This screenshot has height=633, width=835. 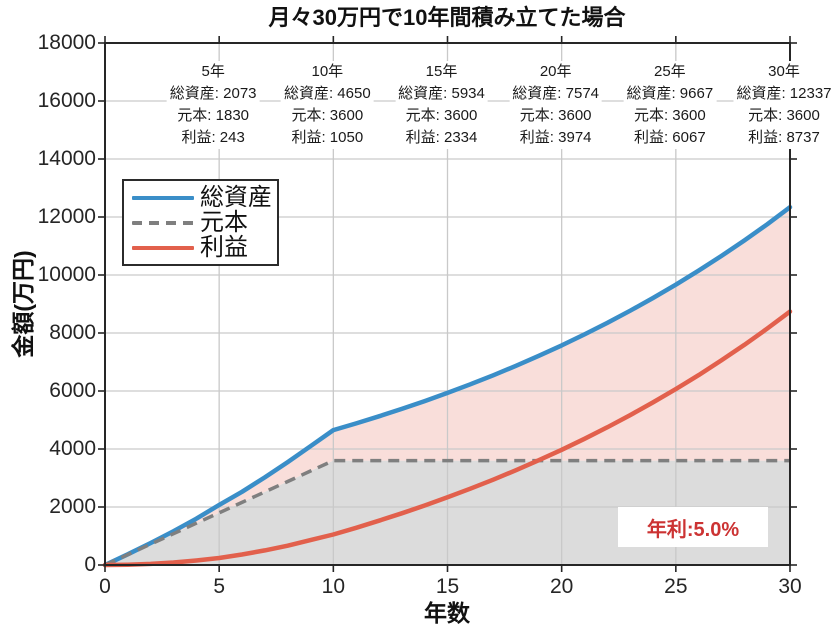 What do you see at coordinates (236, 197) in the screenshot?
I see `legend-label: 総資産` at bounding box center [236, 197].